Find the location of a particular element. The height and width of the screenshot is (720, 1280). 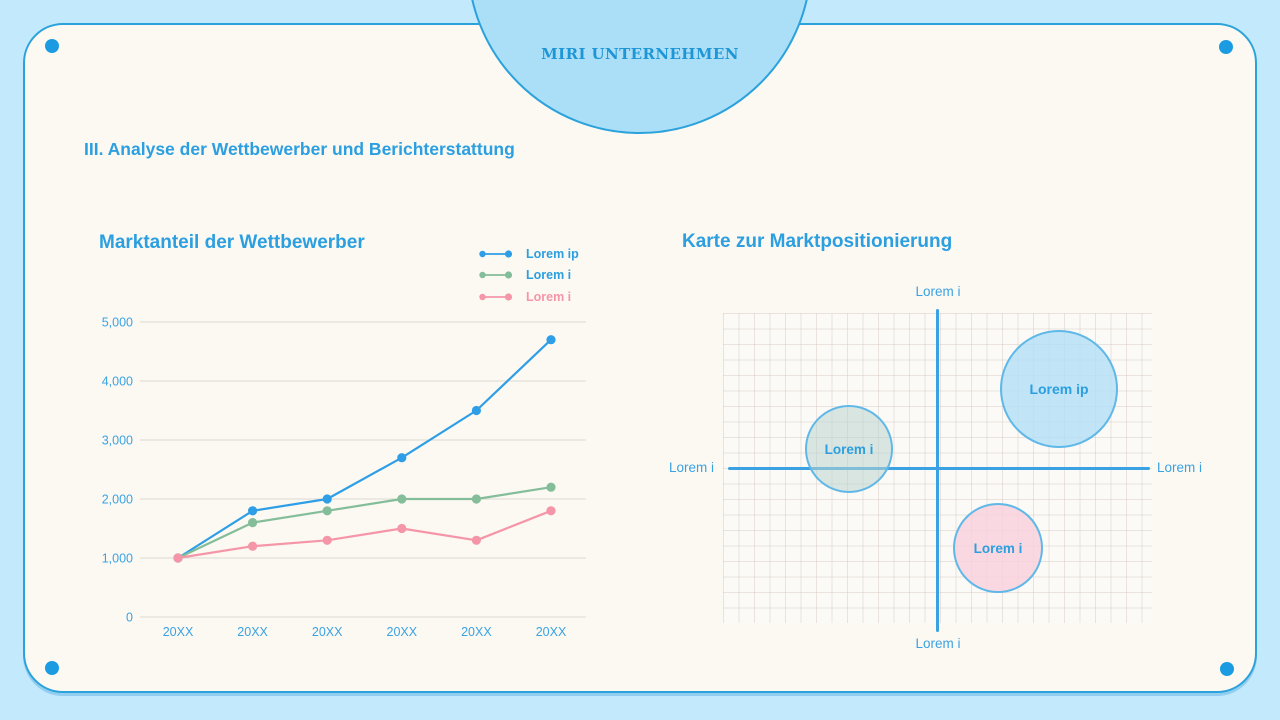

brand-title: MIRI UNTERNEHMEN is located at coordinates (640, 54).